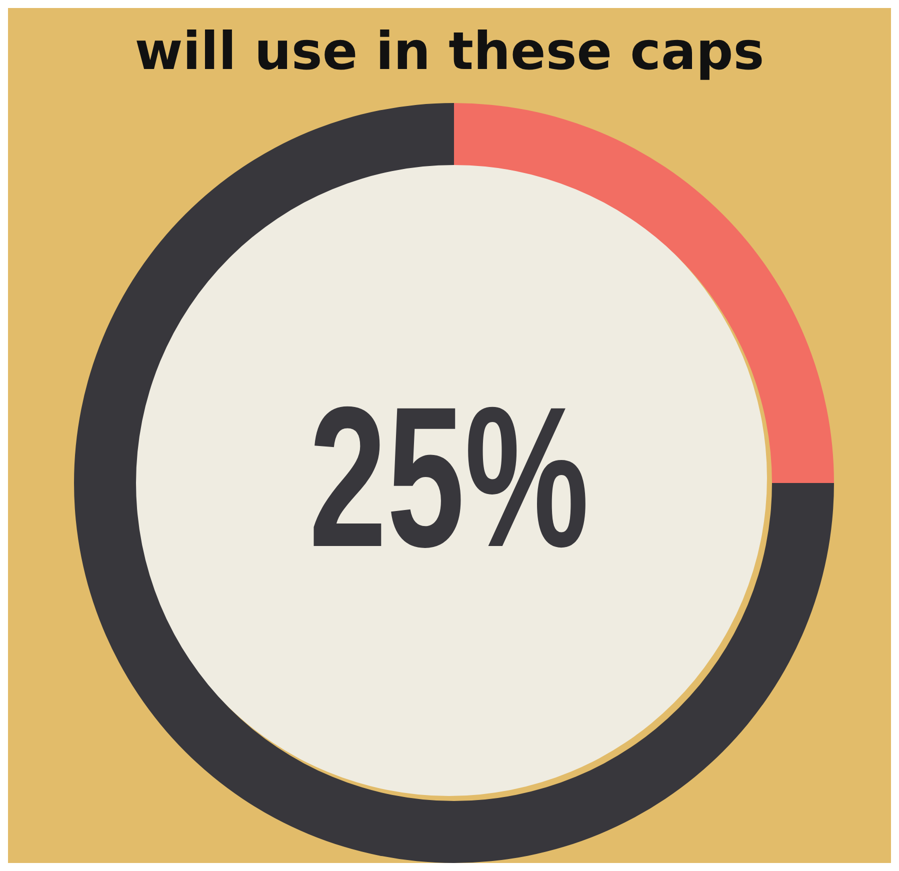 Image resolution: width=899 pixels, height=871 pixels. Describe the element at coordinates (449, 477) in the screenshot. I see `text: 25%` at that location.